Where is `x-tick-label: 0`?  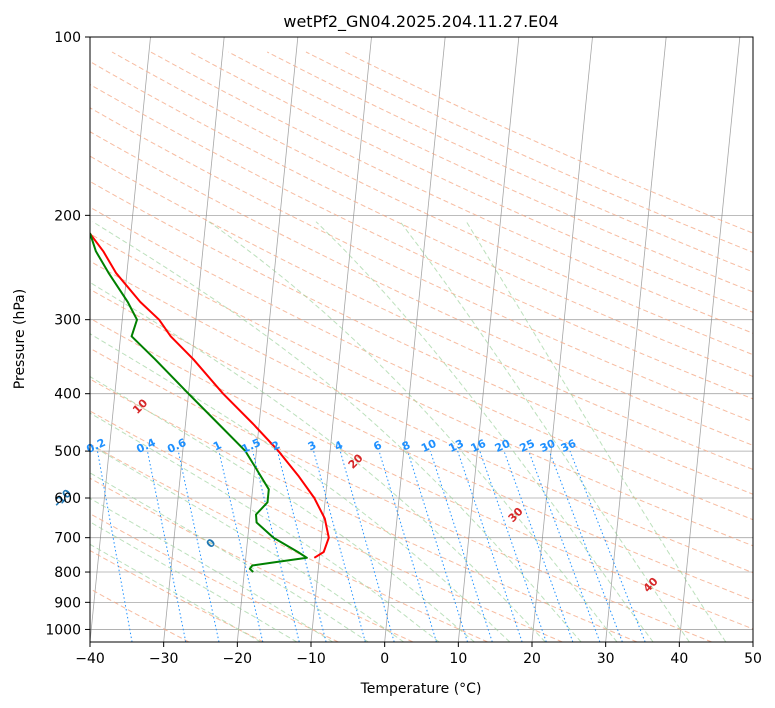 x-tick-label: 0 is located at coordinates (384, 659).